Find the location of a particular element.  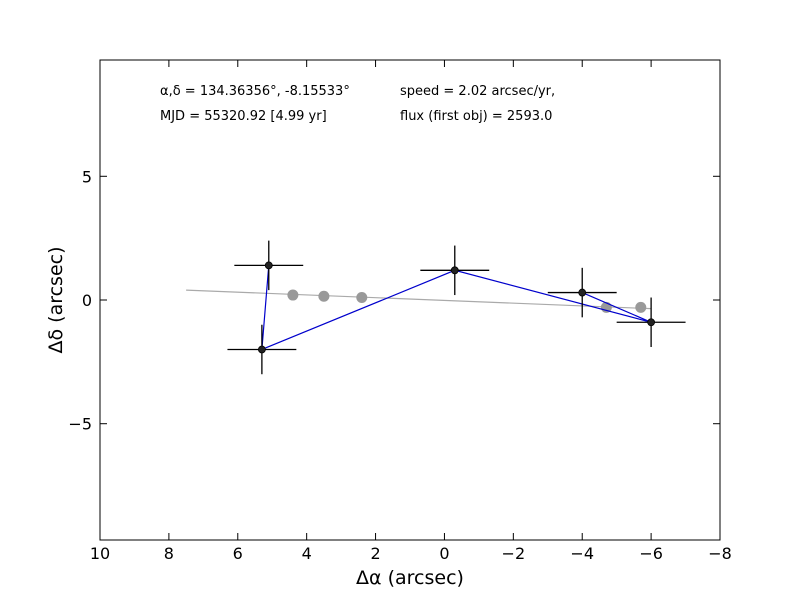

fit-line is located at coordinates (419, 299).